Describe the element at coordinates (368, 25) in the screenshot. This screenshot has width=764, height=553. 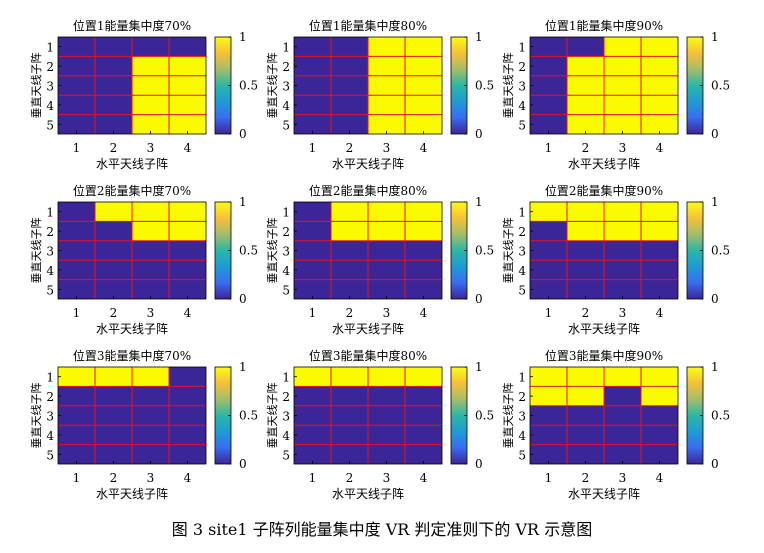
I see `panel-title: 位置1能量集中度80%` at that location.